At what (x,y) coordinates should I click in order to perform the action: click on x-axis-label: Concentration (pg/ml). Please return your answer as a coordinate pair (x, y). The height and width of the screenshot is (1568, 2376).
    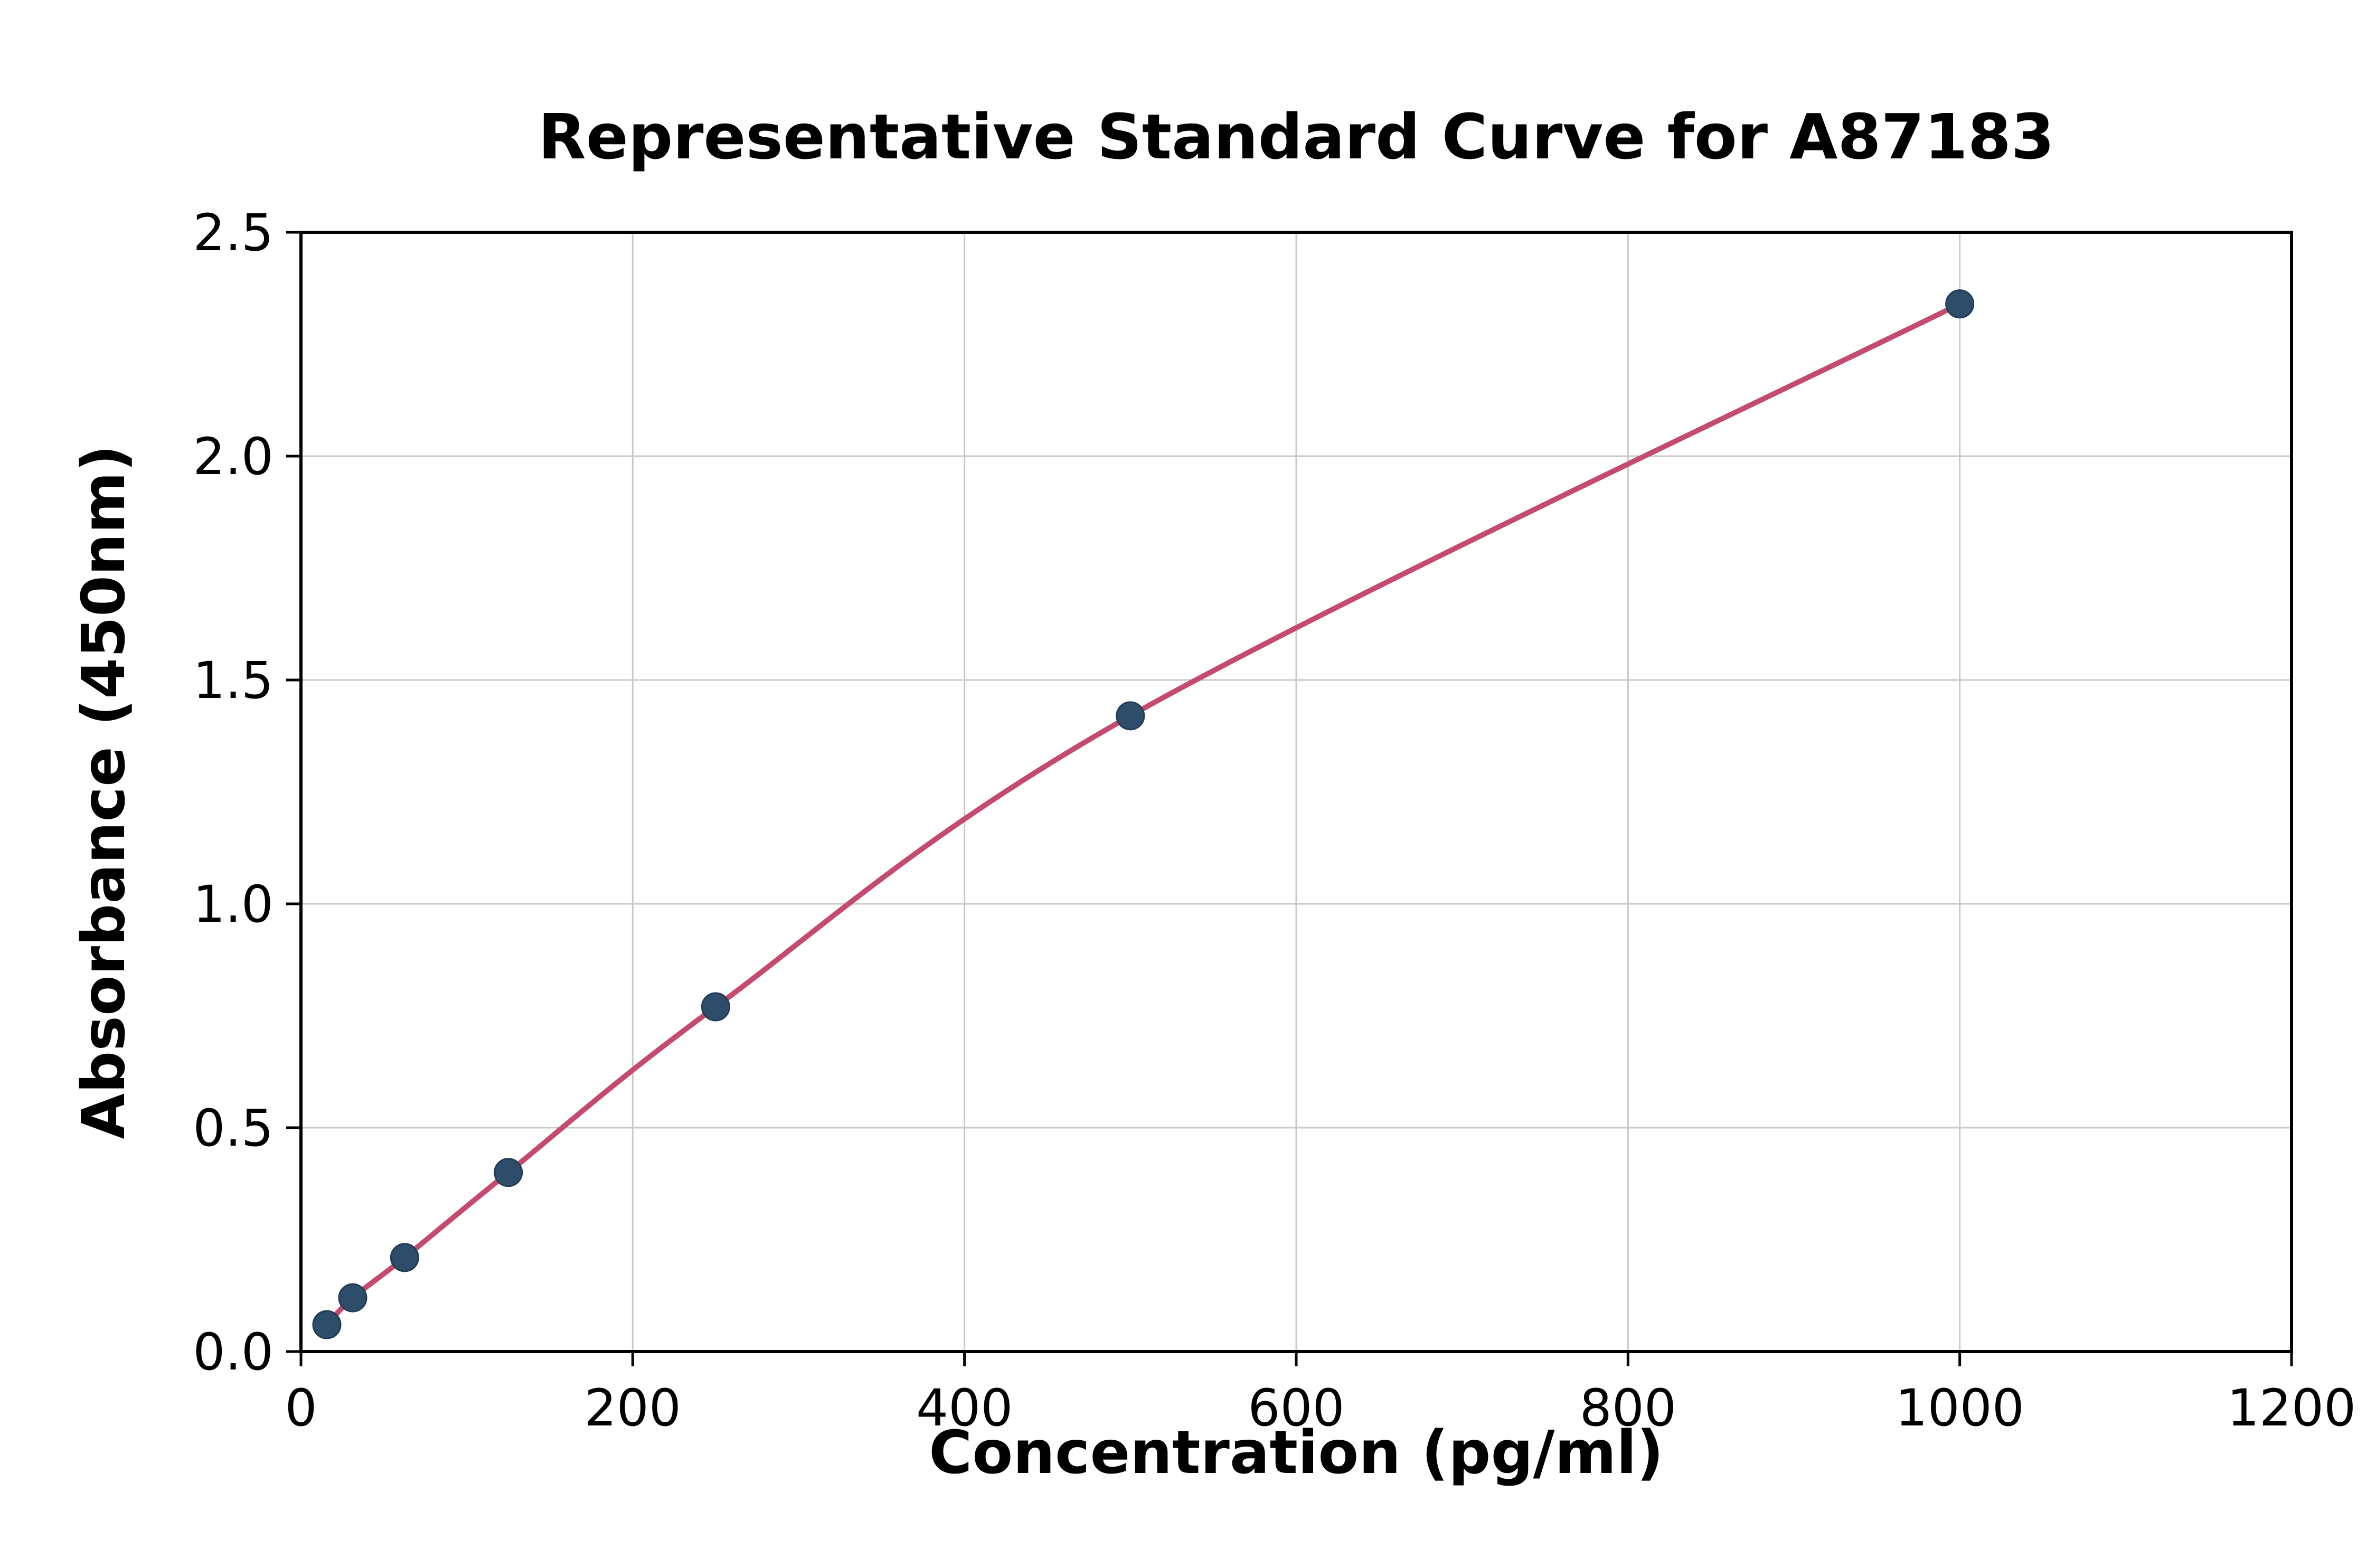
    Looking at the image, I should click on (1297, 1453).